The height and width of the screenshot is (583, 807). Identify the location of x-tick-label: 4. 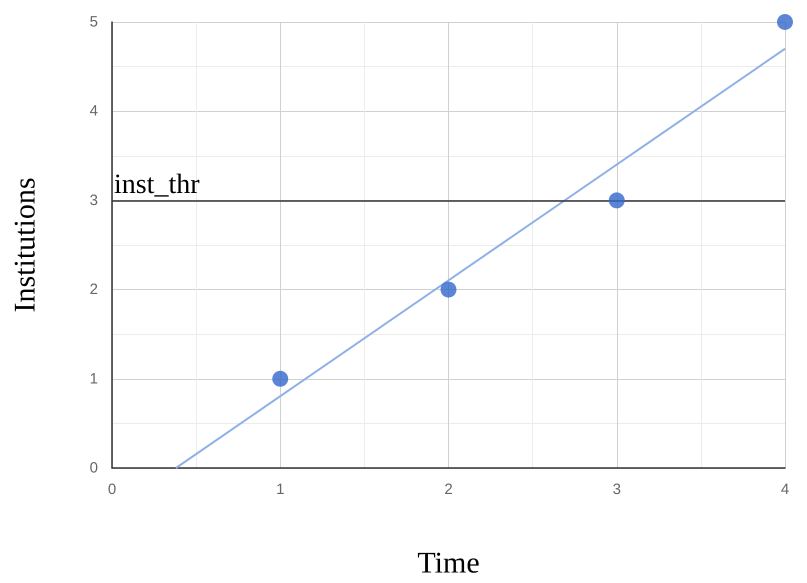
(785, 489).